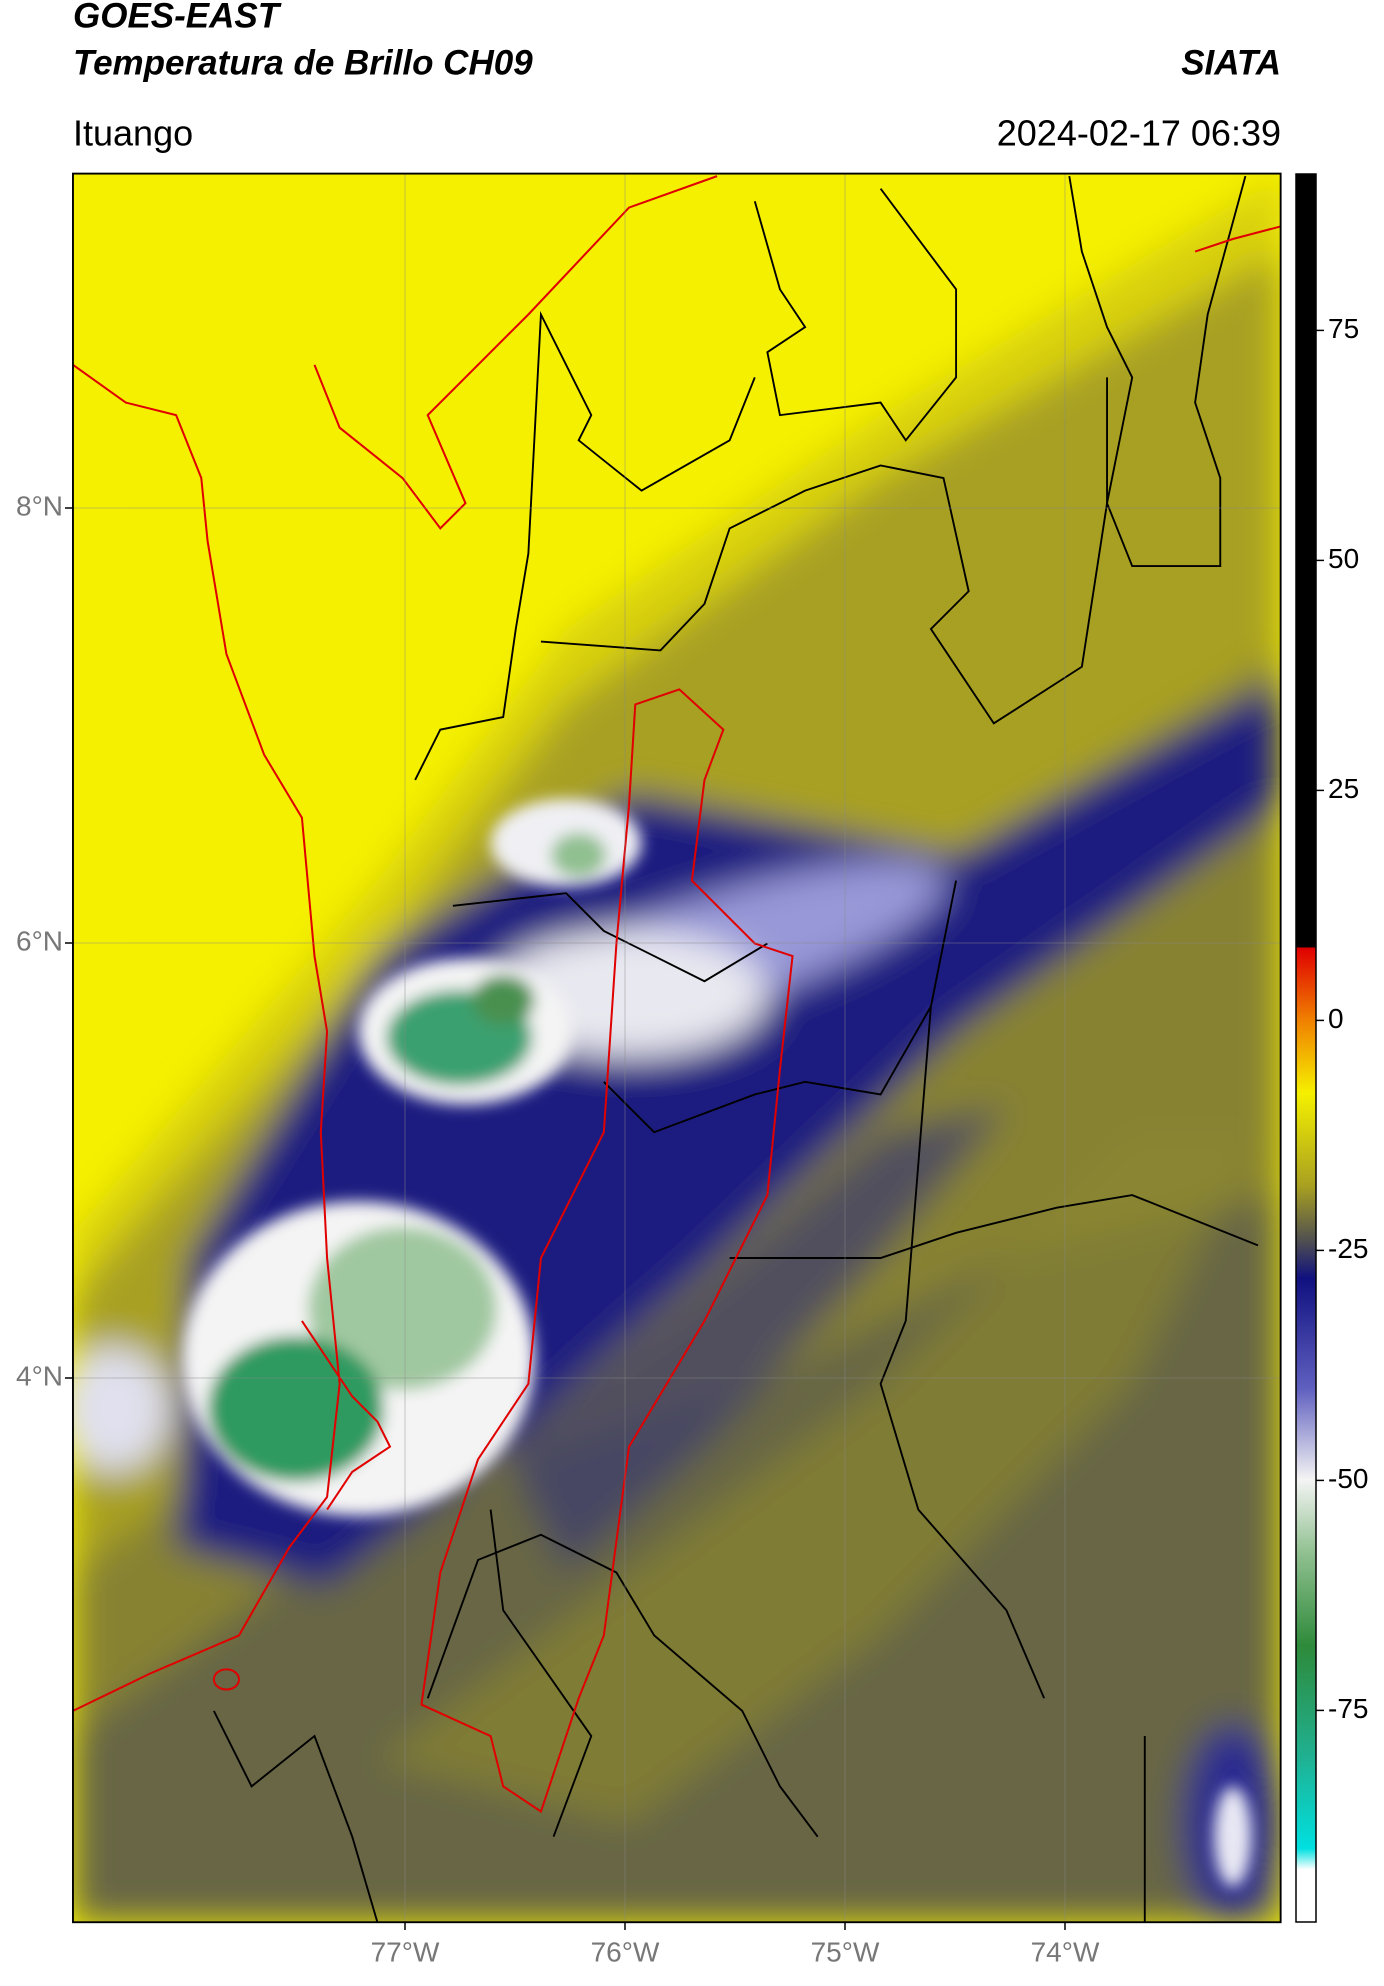  I want to click on colorbar-tick-label: -75, so click(1348, 1708).